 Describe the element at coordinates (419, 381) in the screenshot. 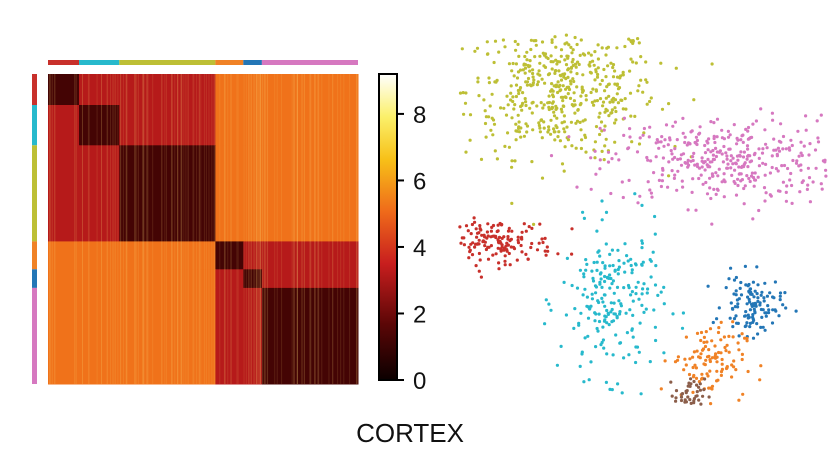

I see `colorbar-tick-label: 0` at that location.